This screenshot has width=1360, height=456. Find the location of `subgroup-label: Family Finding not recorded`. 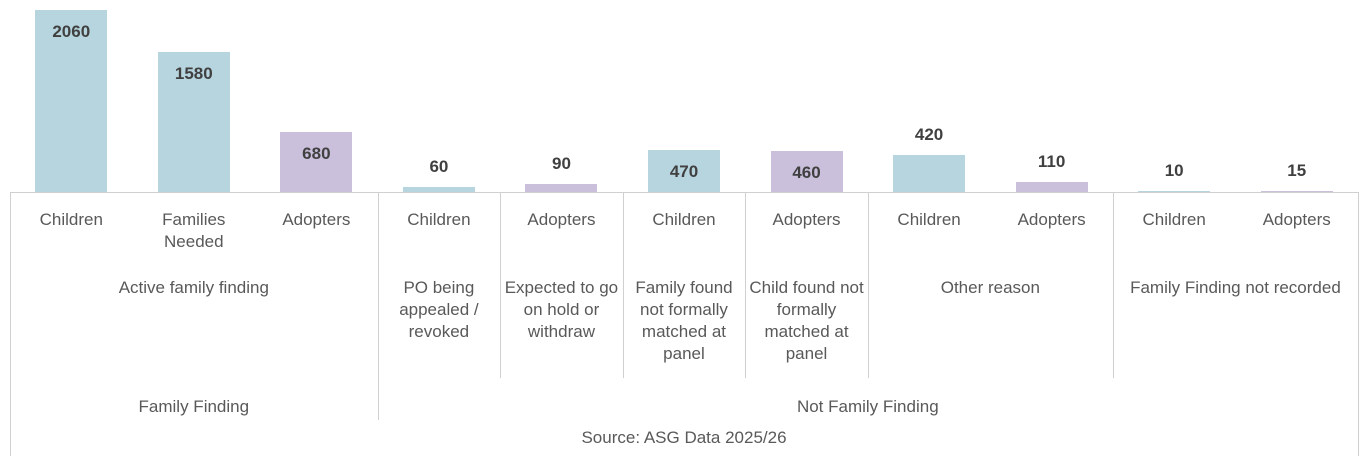

subgroup-label: Family Finding not recorded is located at coordinates (1235, 287).